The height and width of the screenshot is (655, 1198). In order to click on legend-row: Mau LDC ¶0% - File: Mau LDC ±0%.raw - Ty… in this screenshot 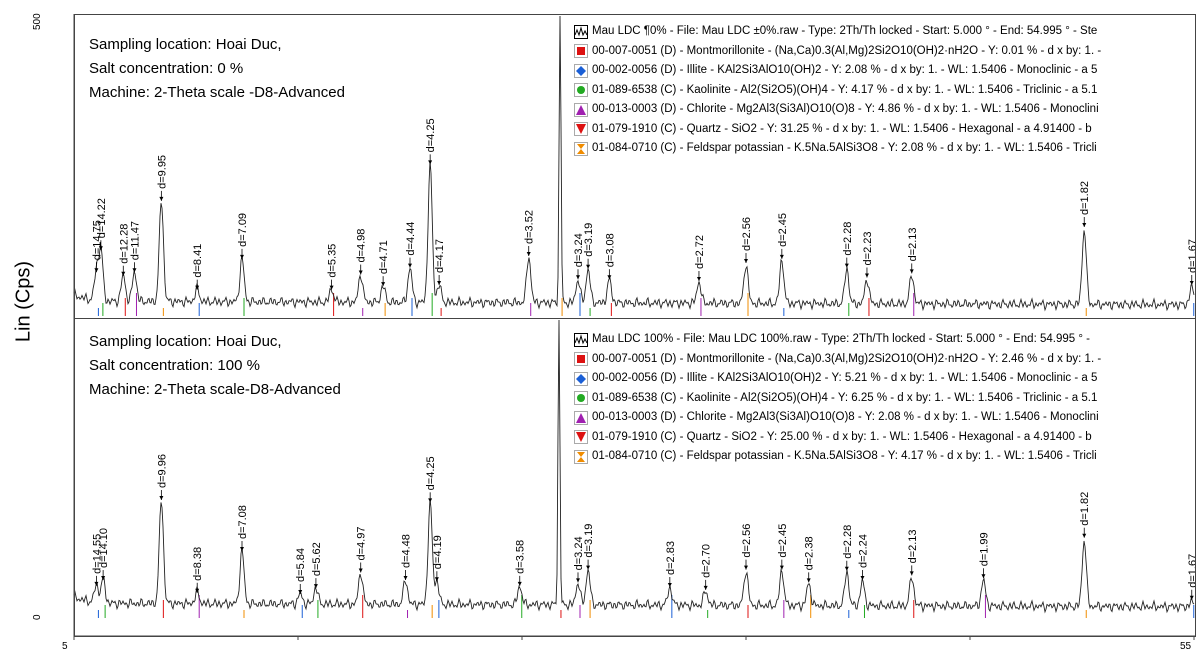, I will do `click(884, 32)`.